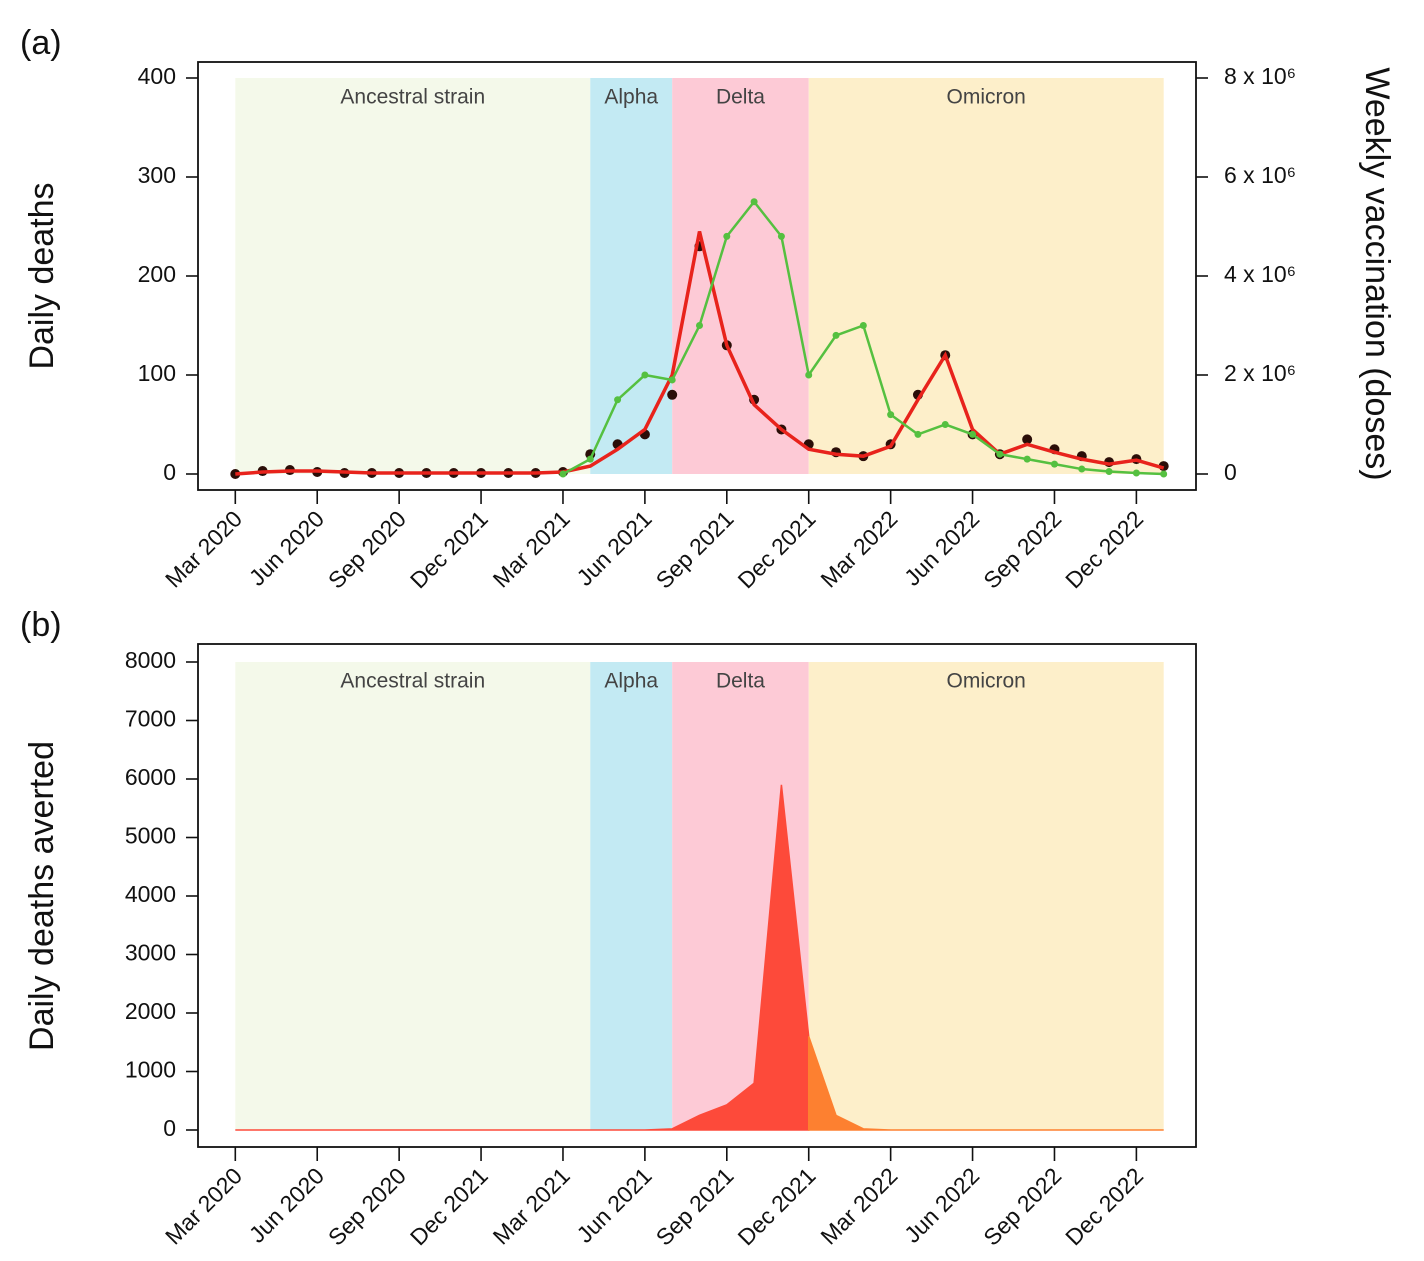 Image resolution: width=1424 pixels, height=1261 pixels. What do you see at coordinates (1260, 373) in the screenshot?
I see `y2-tick-label: 2 x 10⁶` at bounding box center [1260, 373].